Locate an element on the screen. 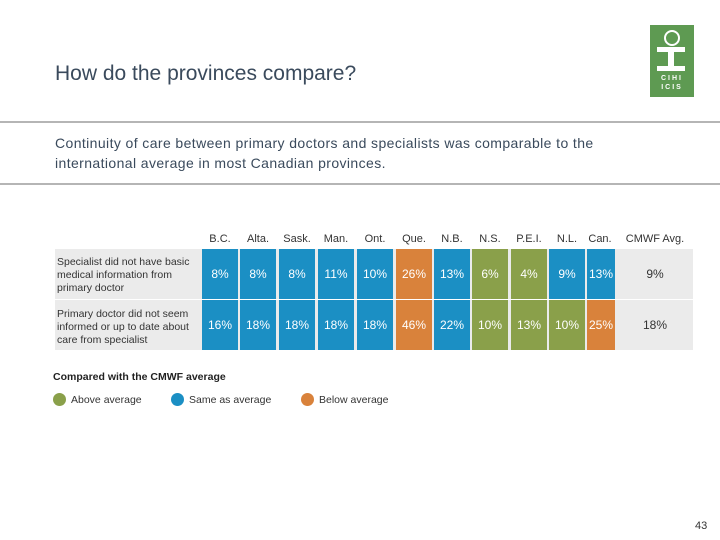  logo-text-line1: CIHI is located at coordinates (672, 78).